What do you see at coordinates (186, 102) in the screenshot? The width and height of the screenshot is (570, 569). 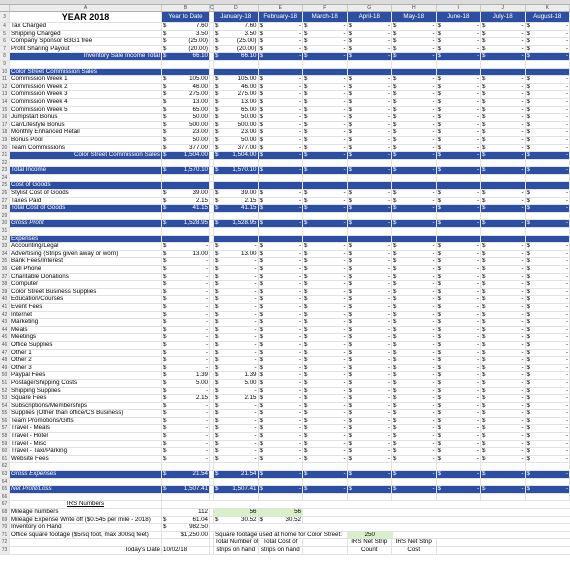 I see `ytd-cell: $13.00` at bounding box center [186, 102].